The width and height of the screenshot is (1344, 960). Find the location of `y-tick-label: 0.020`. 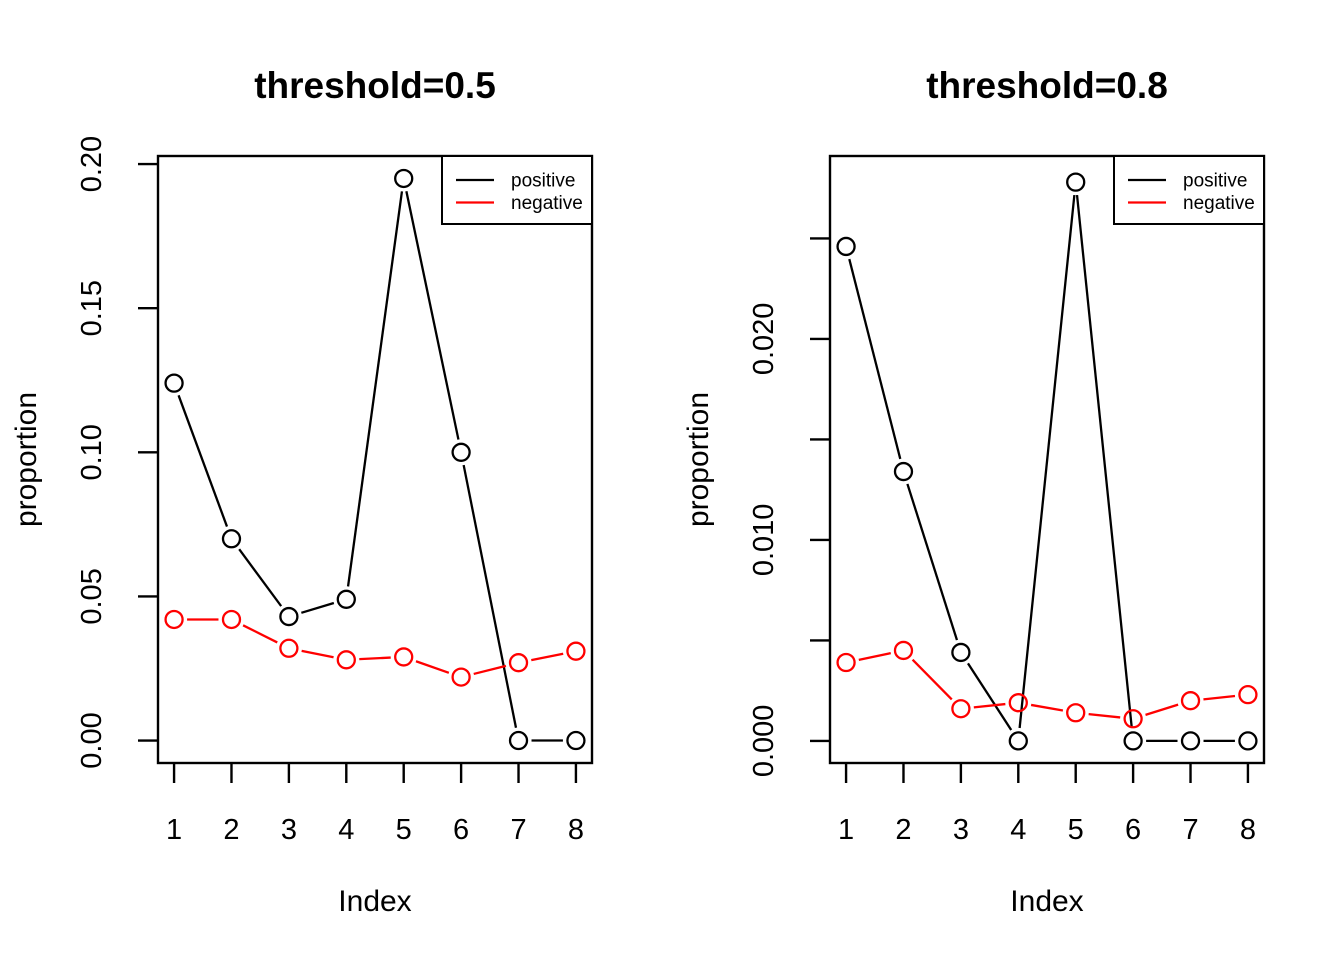

y-tick-label: 0.020 is located at coordinates (764, 339).